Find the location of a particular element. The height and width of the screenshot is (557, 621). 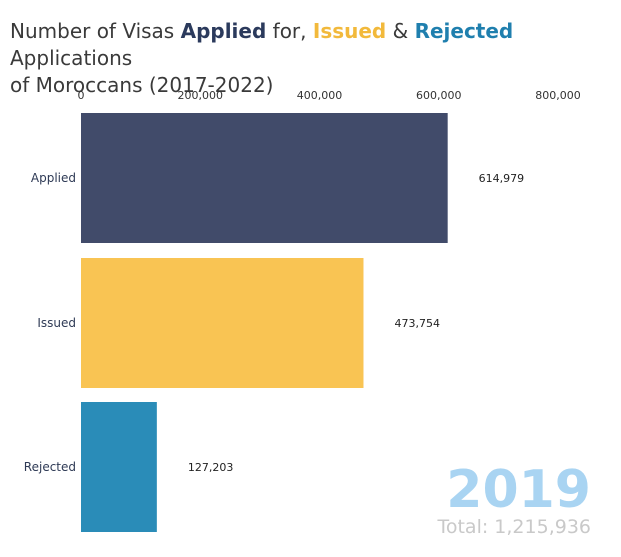

category-label-issued: Issued is located at coordinates (56, 323).